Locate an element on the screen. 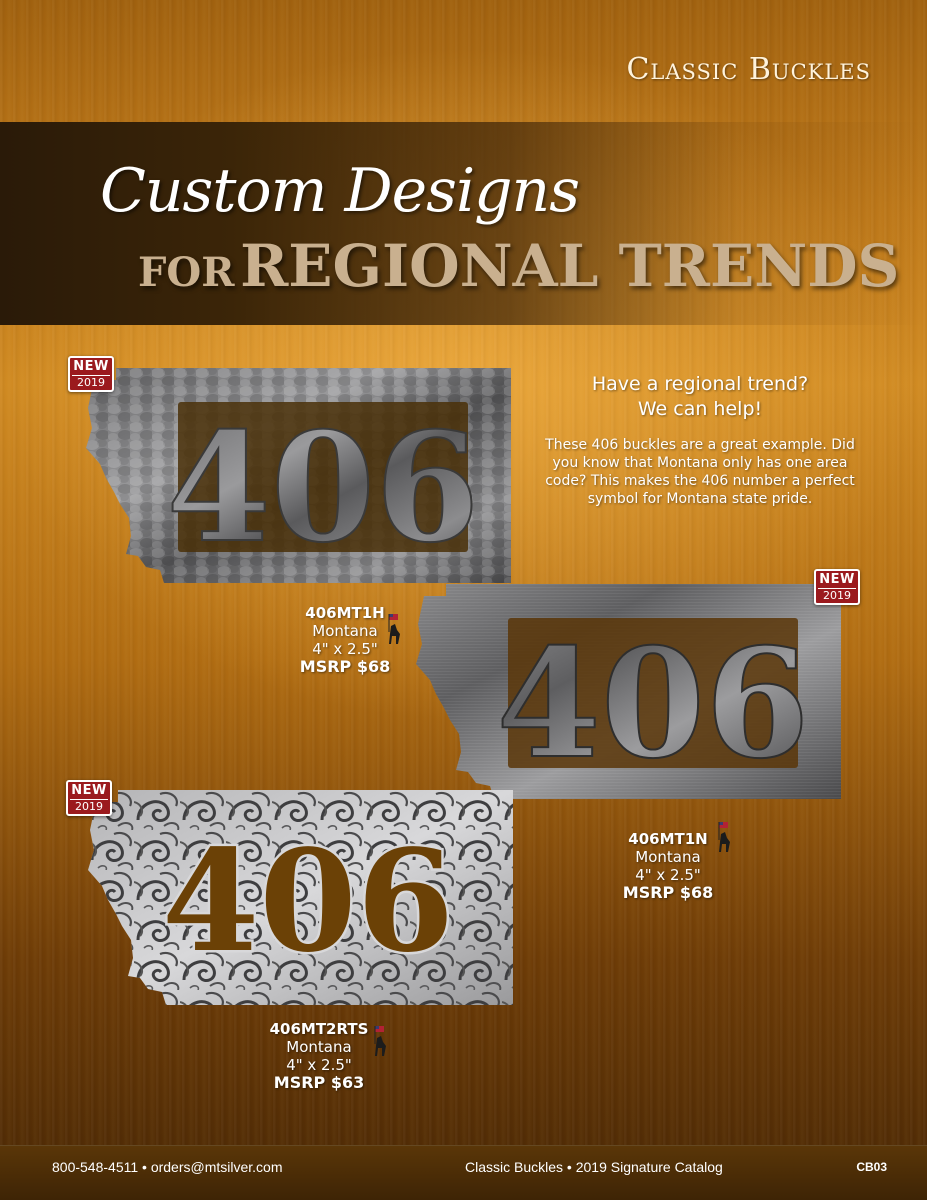  title-prefix: FOR is located at coordinates (186, 272).